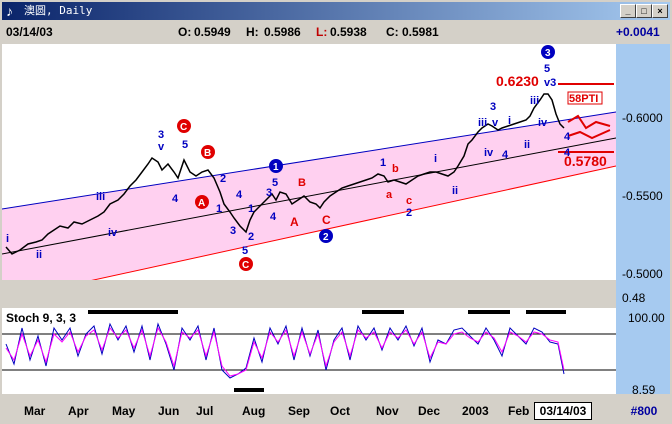 Image resolution: width=672 pixels, height=424 pixels. I want to click on bar-count: #800, so click(644, 411).